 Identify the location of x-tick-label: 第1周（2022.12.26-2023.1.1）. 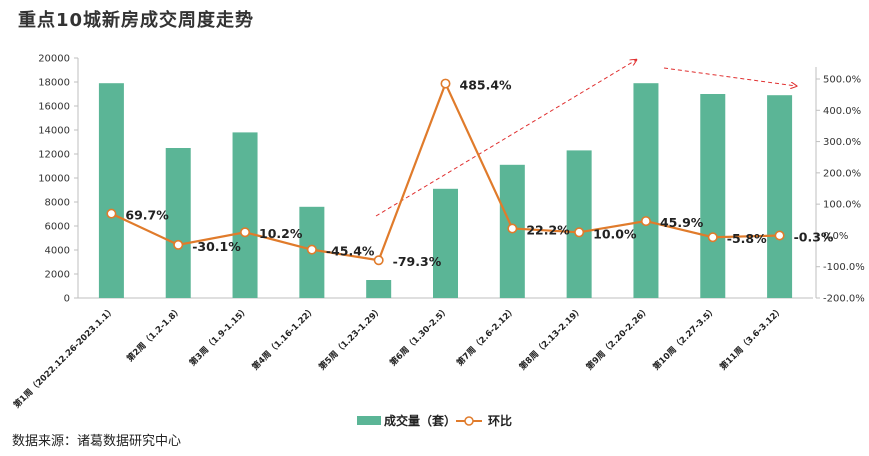
(64, 357).